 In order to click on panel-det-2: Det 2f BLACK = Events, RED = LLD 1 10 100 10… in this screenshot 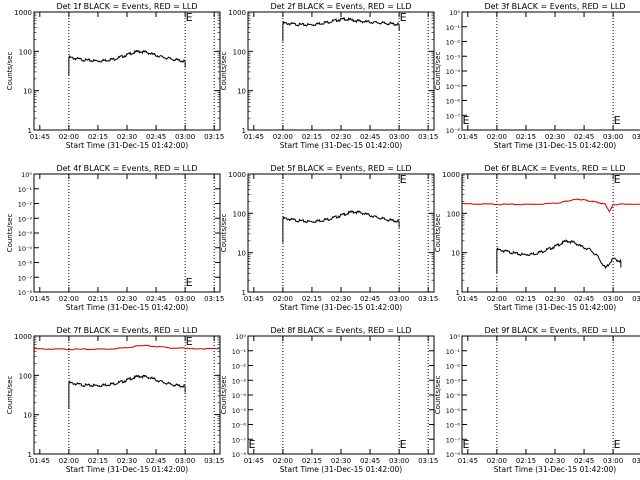, I will do `click(329, 76)`.